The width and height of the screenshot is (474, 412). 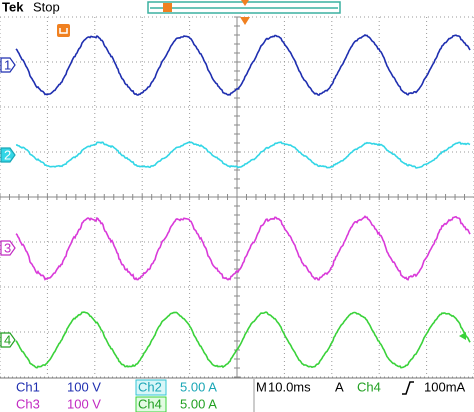 I want to click on channel-label: Ch4, so click(x=150, y=403).